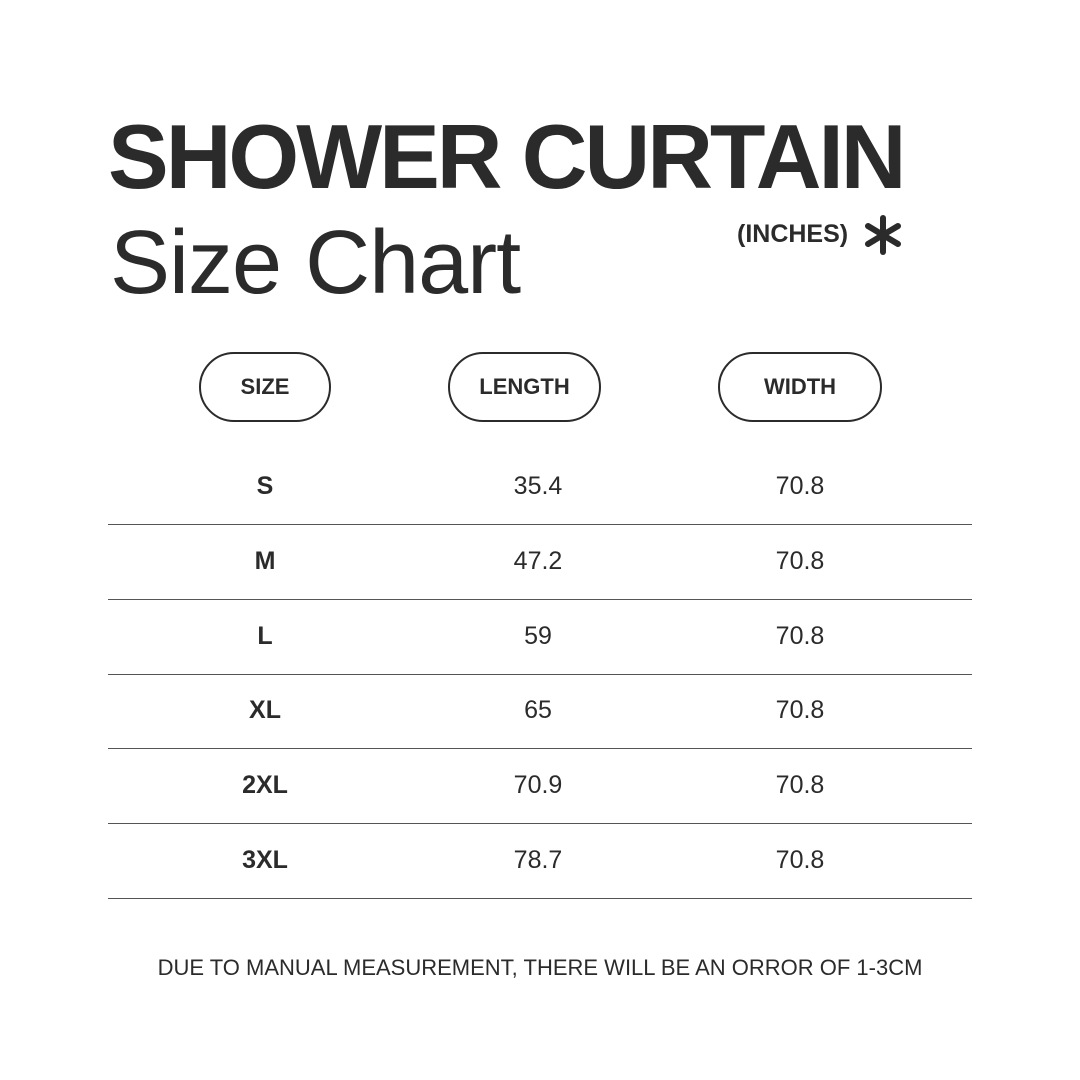 The width and height of the screenshot is (1080, 1080). I want to click on length-cell: 65, so click(538, 710).